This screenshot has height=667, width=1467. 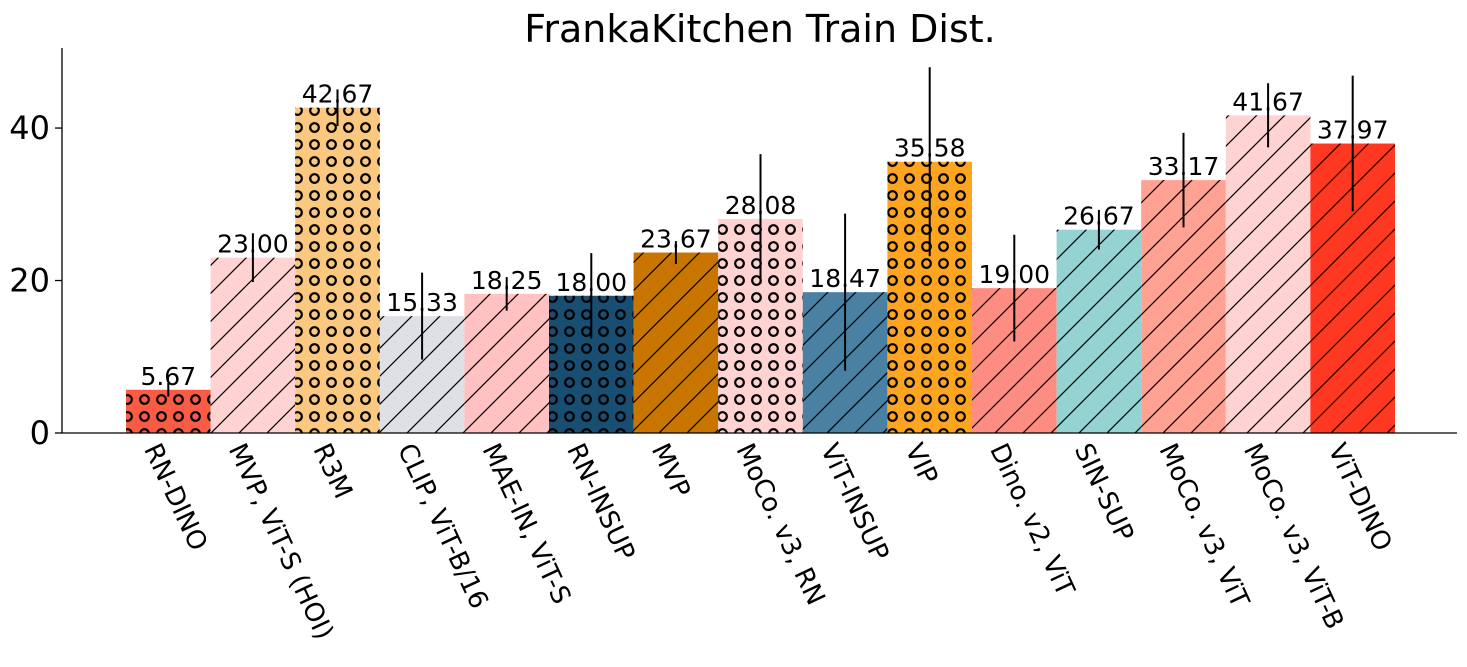 What do you see at coordinates (442, 526) in the screenshot?
I see `x-tick-label: CLIP, ViT-B/16` at bounding box center [442, 526].